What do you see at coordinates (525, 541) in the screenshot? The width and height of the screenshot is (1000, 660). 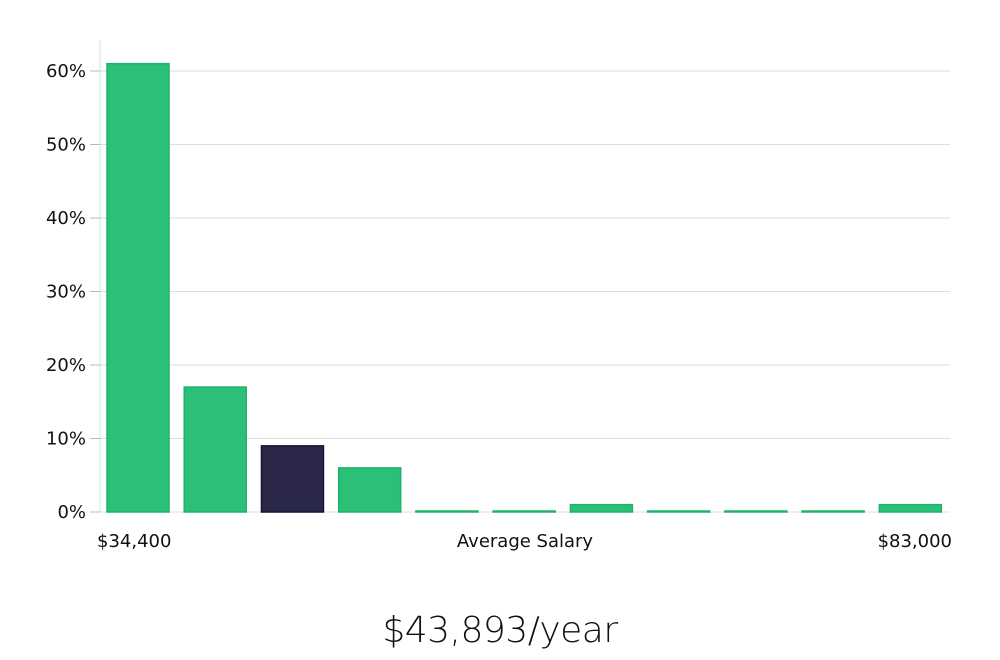 I see `x-axis-title: Average Salary` at bounding box center [525, 541].